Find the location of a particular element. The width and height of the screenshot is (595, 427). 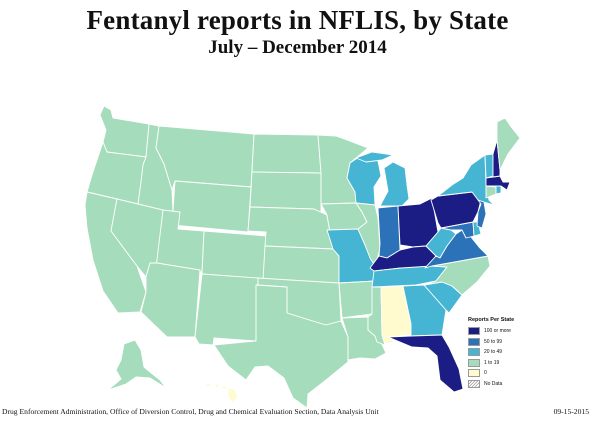

report-date: 09-15-2015 is located at coordinates (571, 411).